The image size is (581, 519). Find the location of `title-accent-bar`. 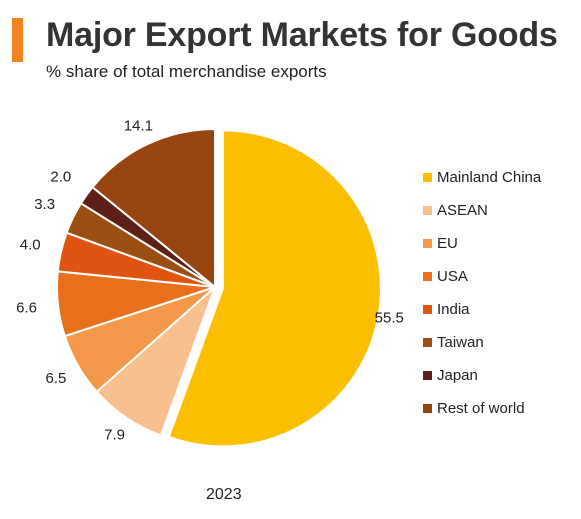

title-accent-bar is located at coordinates (17, 40).